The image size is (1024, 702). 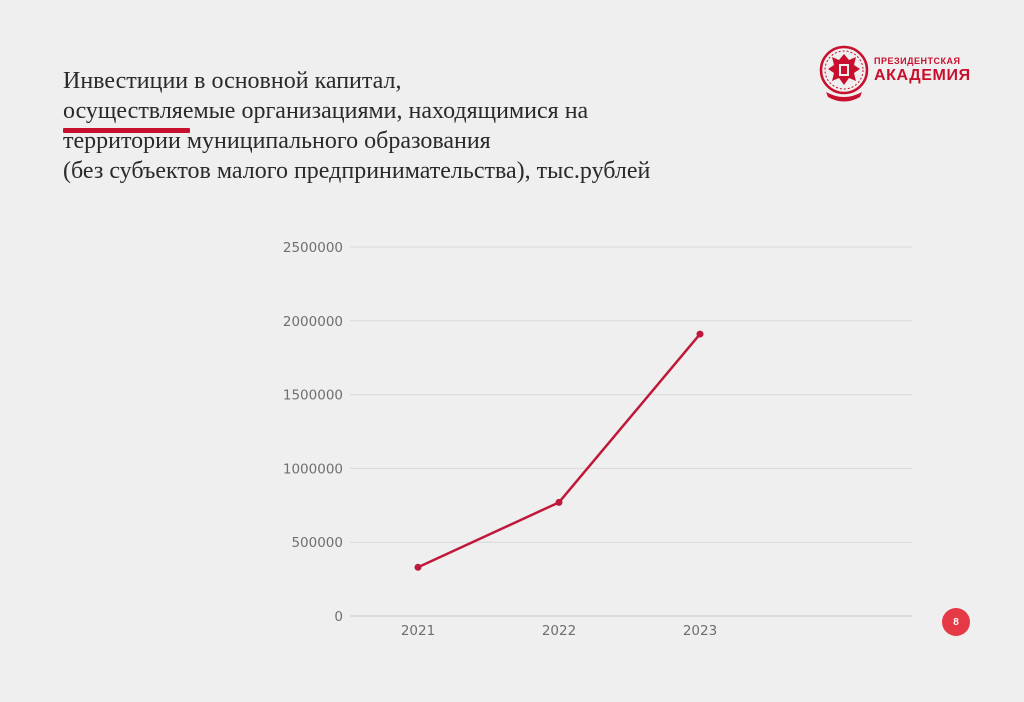 What do you see at coordinates (313, 432) in the screenshot?
I see `y-axis-ticks: 0 500000 1000000 1500000 2000000 2500000` at bounding box center [313, 432].